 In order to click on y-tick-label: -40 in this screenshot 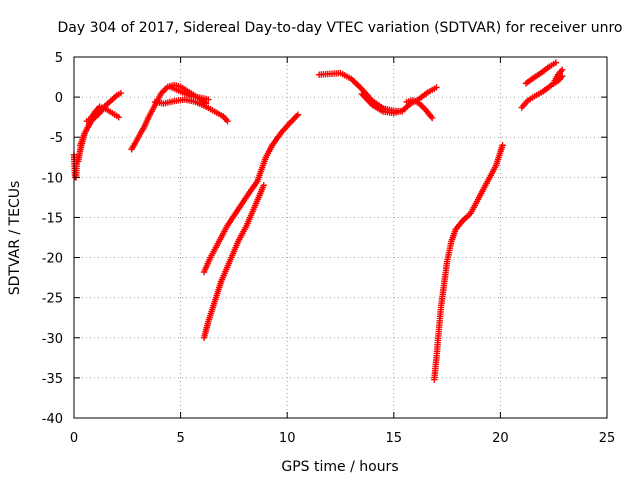, I will do `click(52, 419)`.